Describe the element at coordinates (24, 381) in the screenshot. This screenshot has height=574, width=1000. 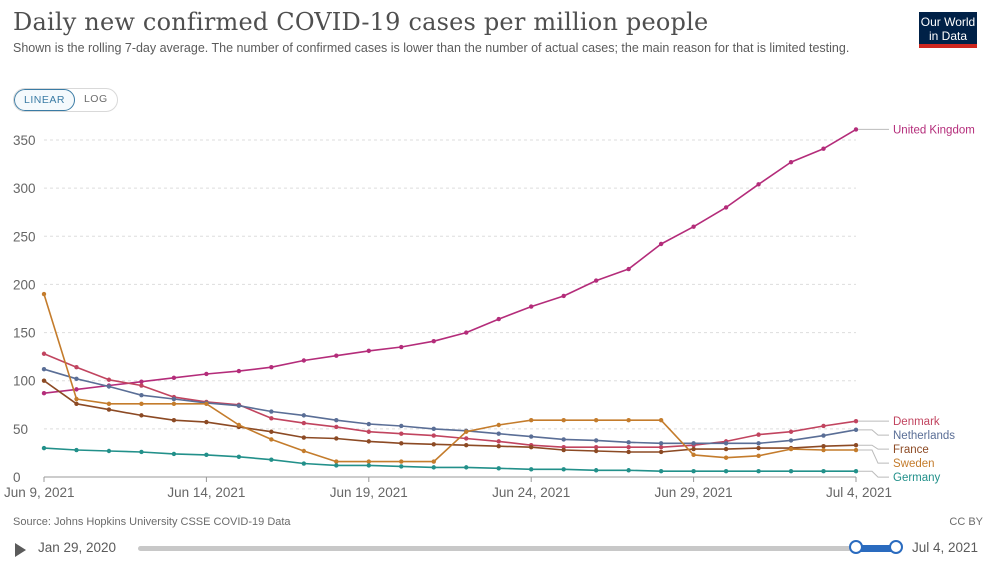
I see `y-tick-label: 100` at that location.